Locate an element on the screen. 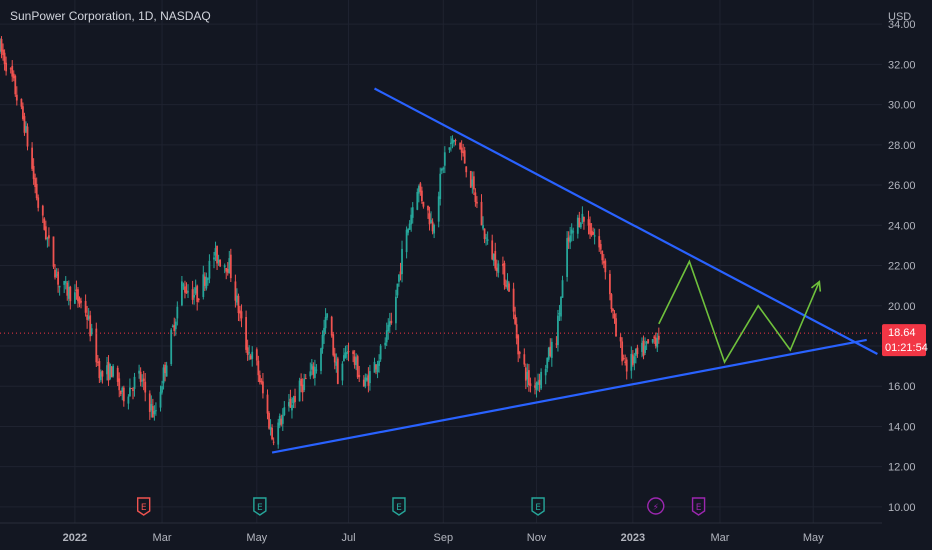  event-marker-label: ⚡ is located at coordinates (656, 508).